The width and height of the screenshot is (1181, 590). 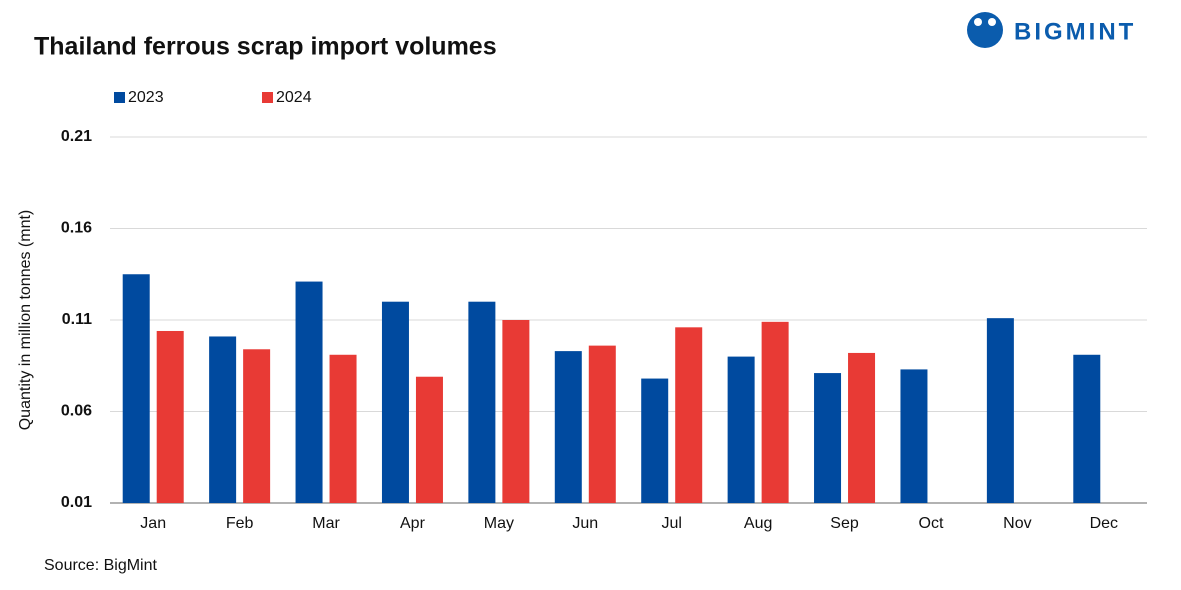 What do you see at coordinates (76, 136) in the screenshot?
I see `y-tick-label: 0.21` at bounding box center [76, 136].